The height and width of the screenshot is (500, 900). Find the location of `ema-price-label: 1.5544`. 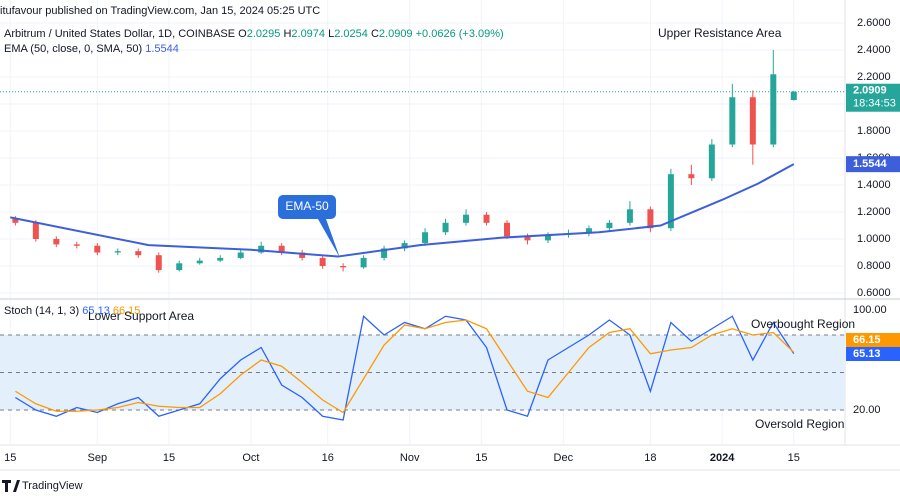

ema-price-label: 1.5544 is located at coordinates (870, 164).